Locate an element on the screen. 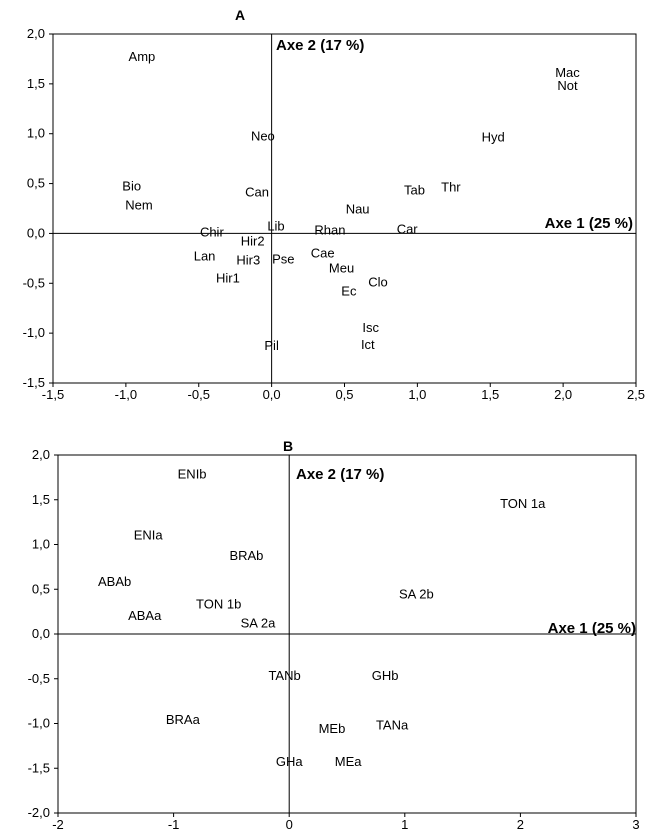  point-label-b-sa-2b: SA 2b is located at coordinates (416, 594).